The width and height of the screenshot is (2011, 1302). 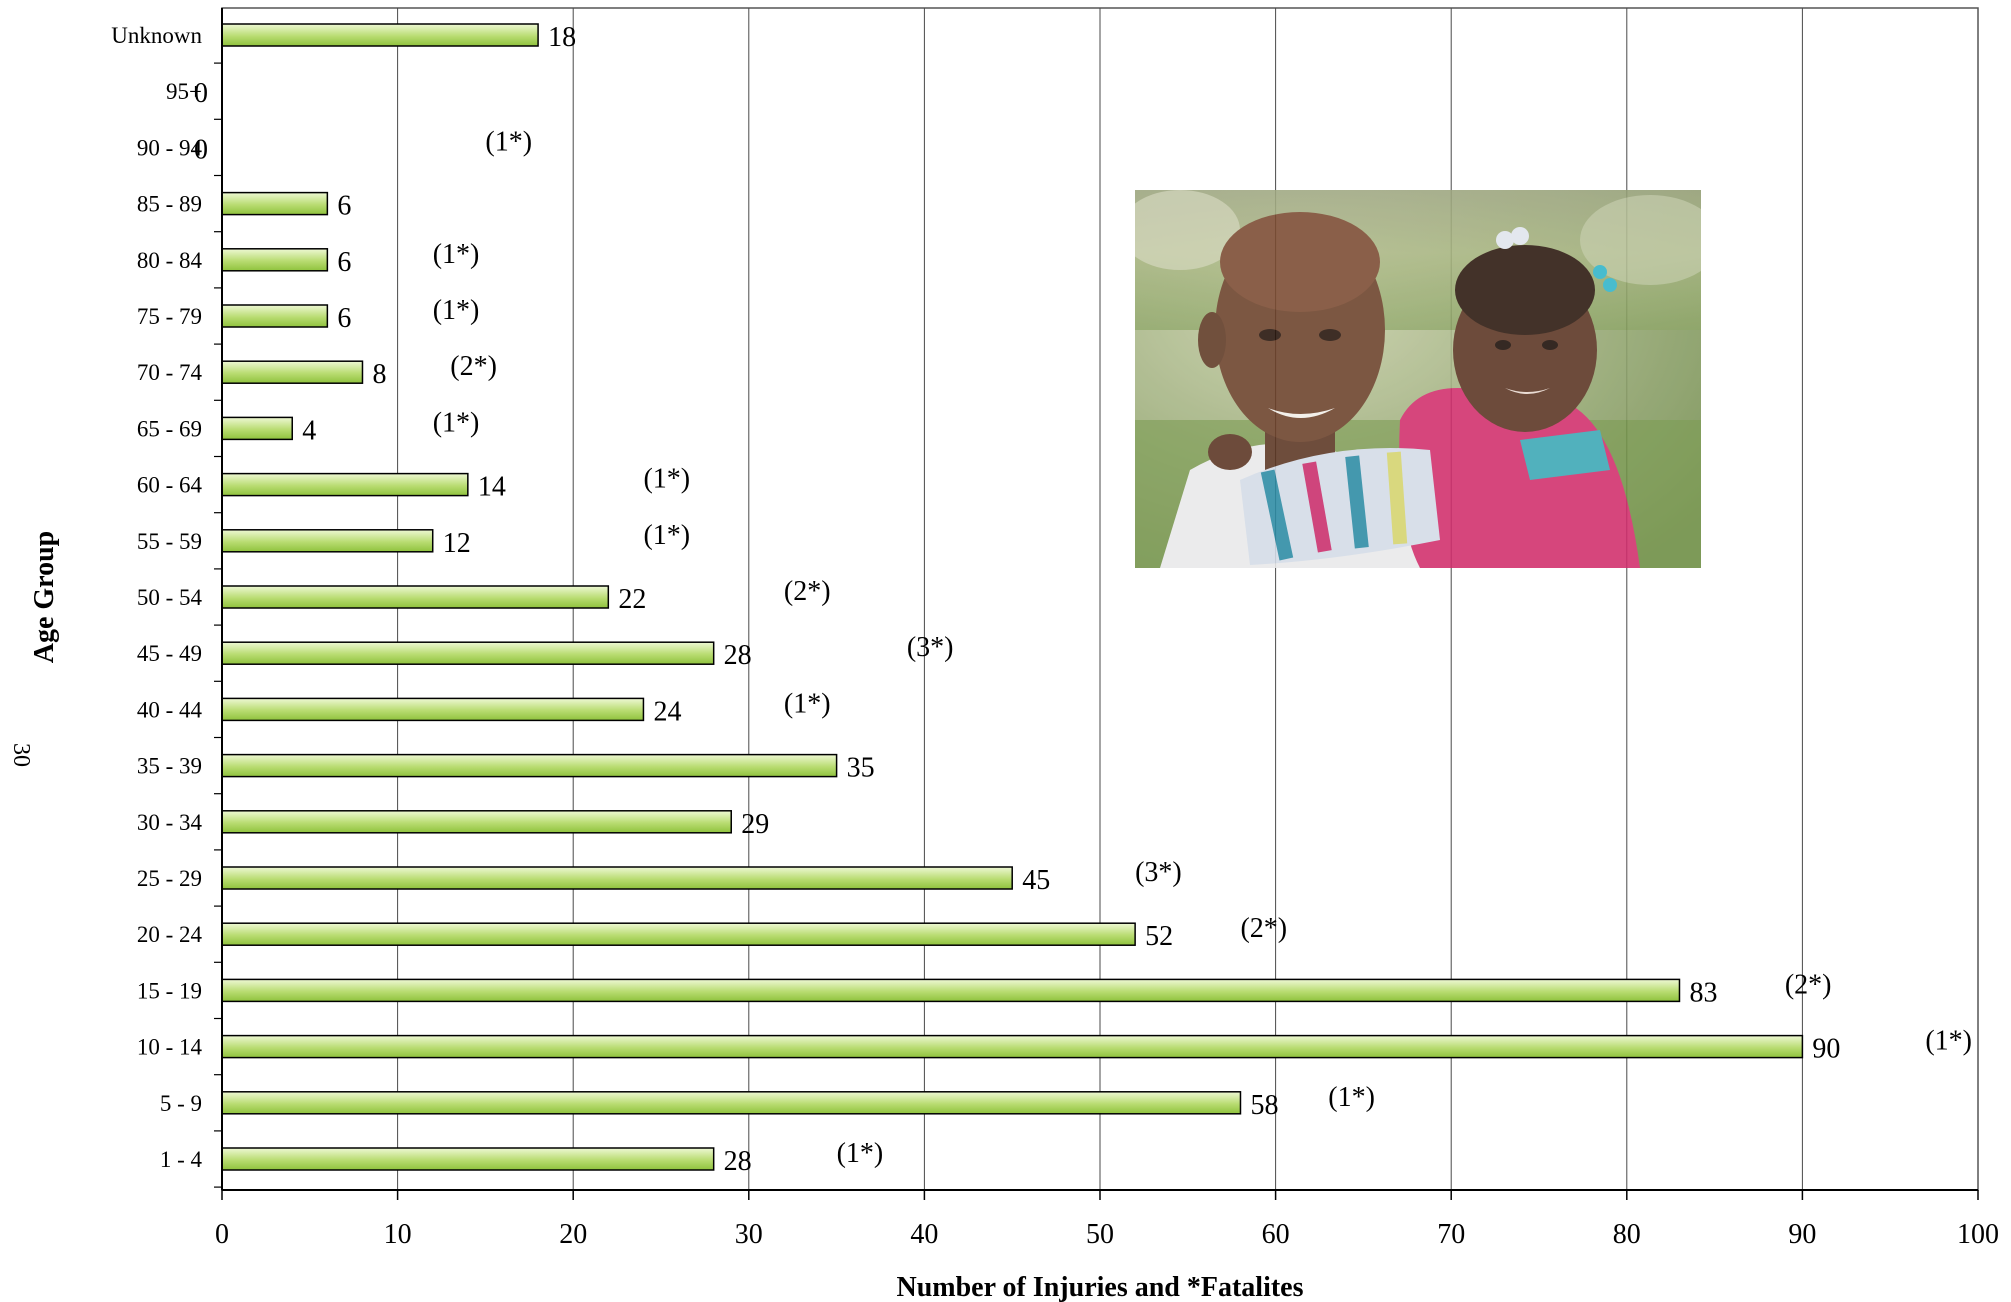 What do you see at coordinates (1418, 379) in the screenshot?
I see `photo-man-holding-child` at bounding box center [1418, 379].